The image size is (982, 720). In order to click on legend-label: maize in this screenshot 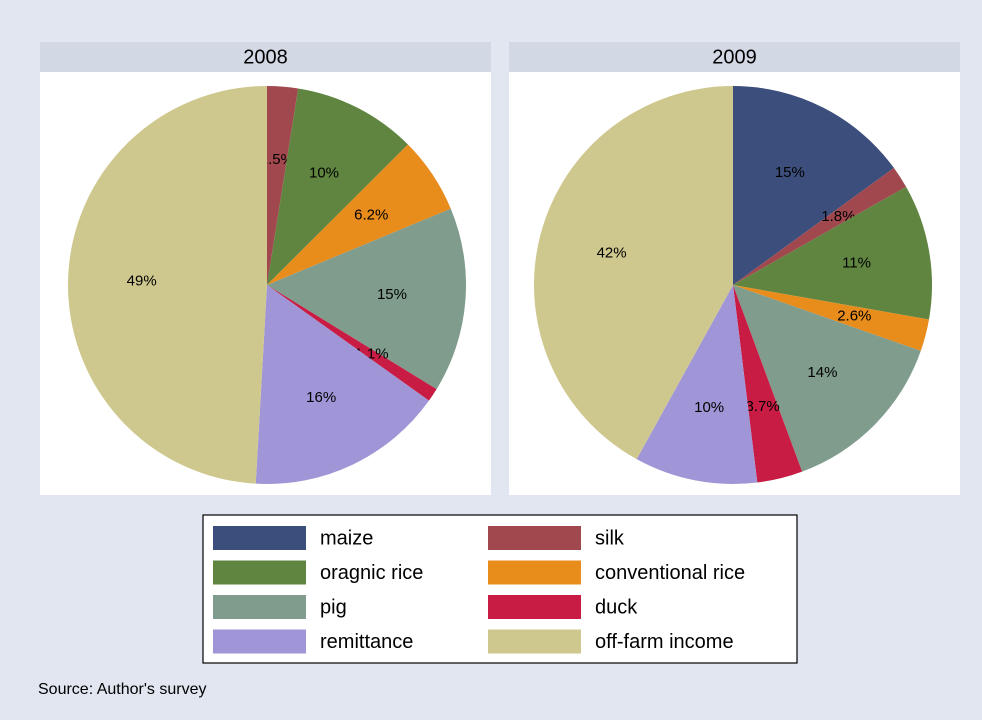, I will do `click(346, 538)`.